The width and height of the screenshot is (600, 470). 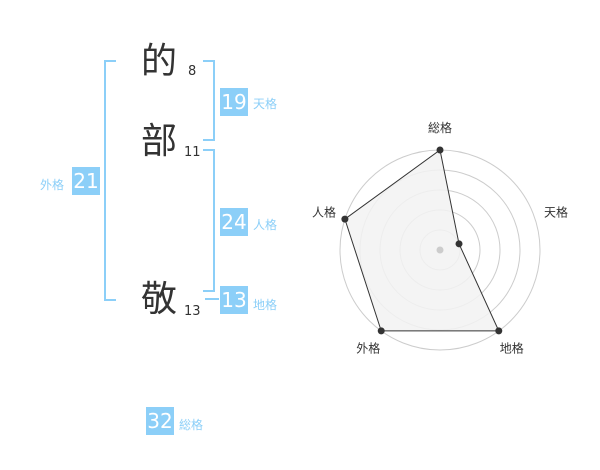 I want to click on stroke-count-3: 13, so click(x=192, y=311).